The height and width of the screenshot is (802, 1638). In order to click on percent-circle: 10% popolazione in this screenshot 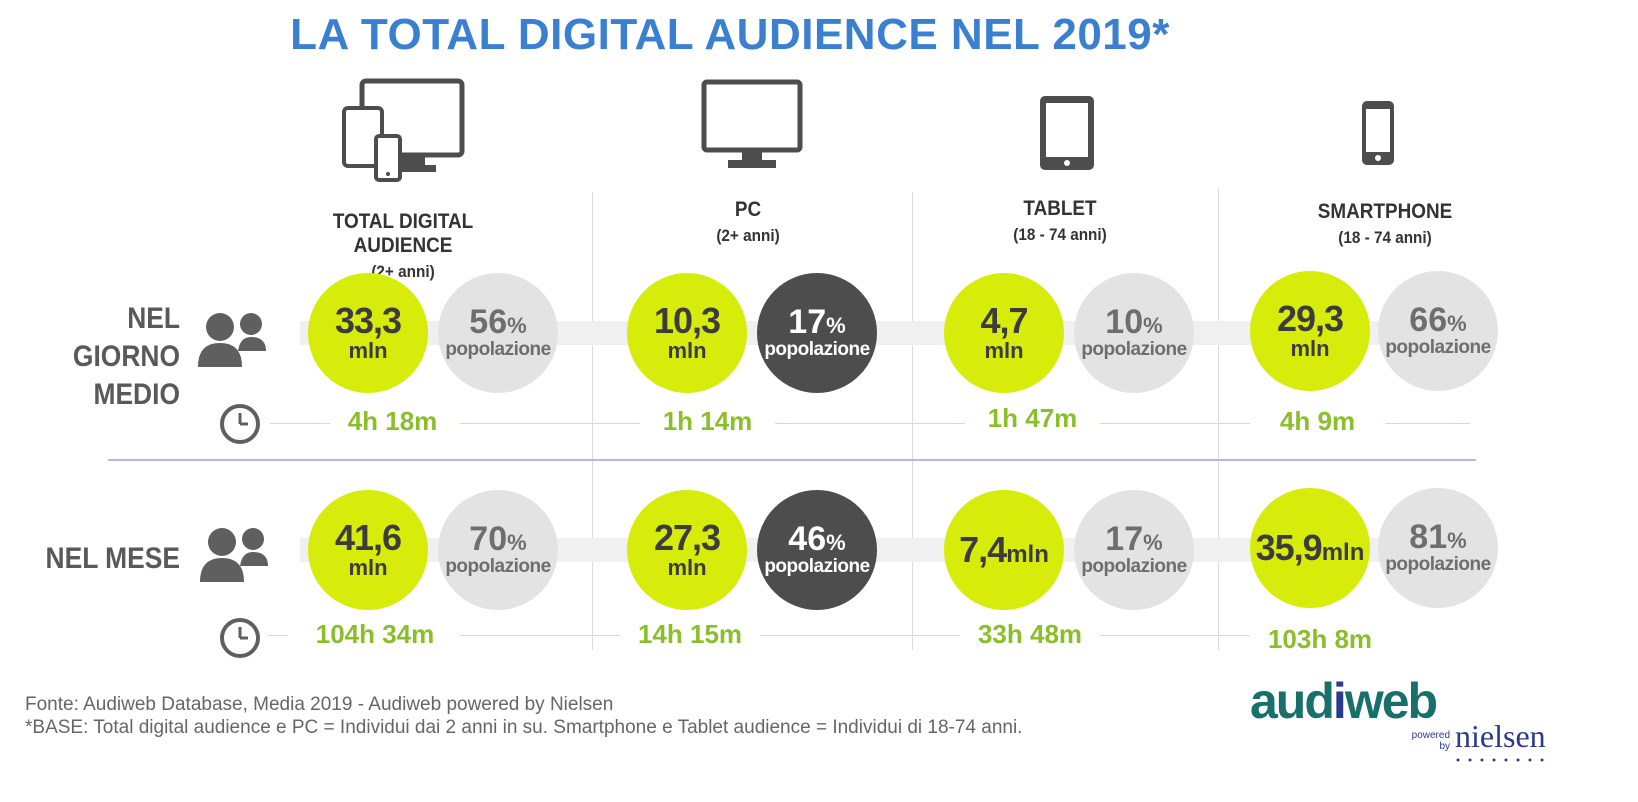, I will do `click(1134, 333)`.